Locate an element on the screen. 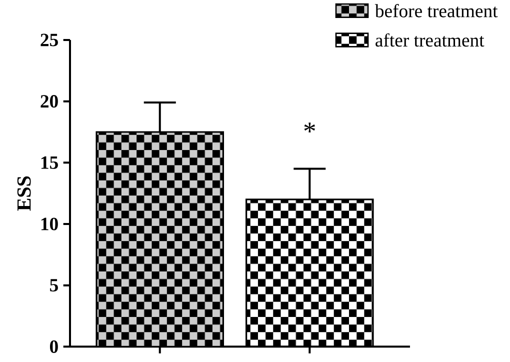 Image resolution: width=510 pixels, height=362 pixels. y-tick-label: 5 is located at coordinates (54, 285).